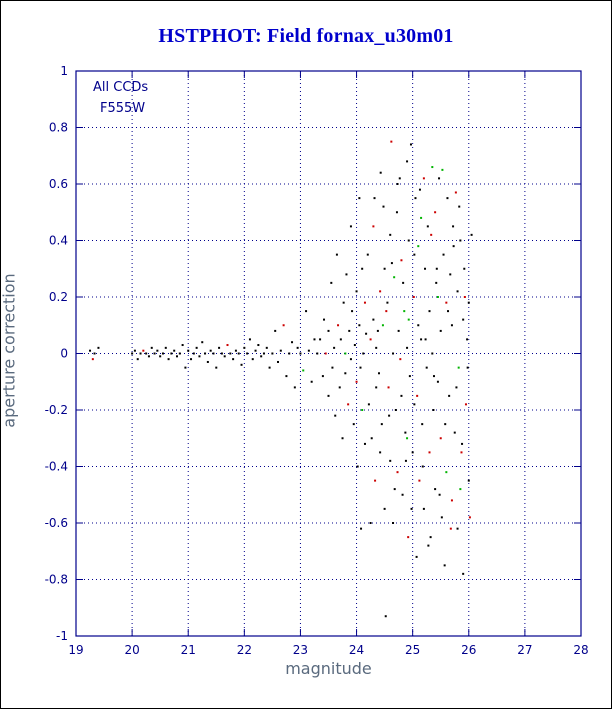 The width and height of the screenshot is (612, 709). What do you see at coordinates (121, 87) in the screenshot?
I see `annotation-all-ccds: All CCDs` at bounding box center [121, 87].